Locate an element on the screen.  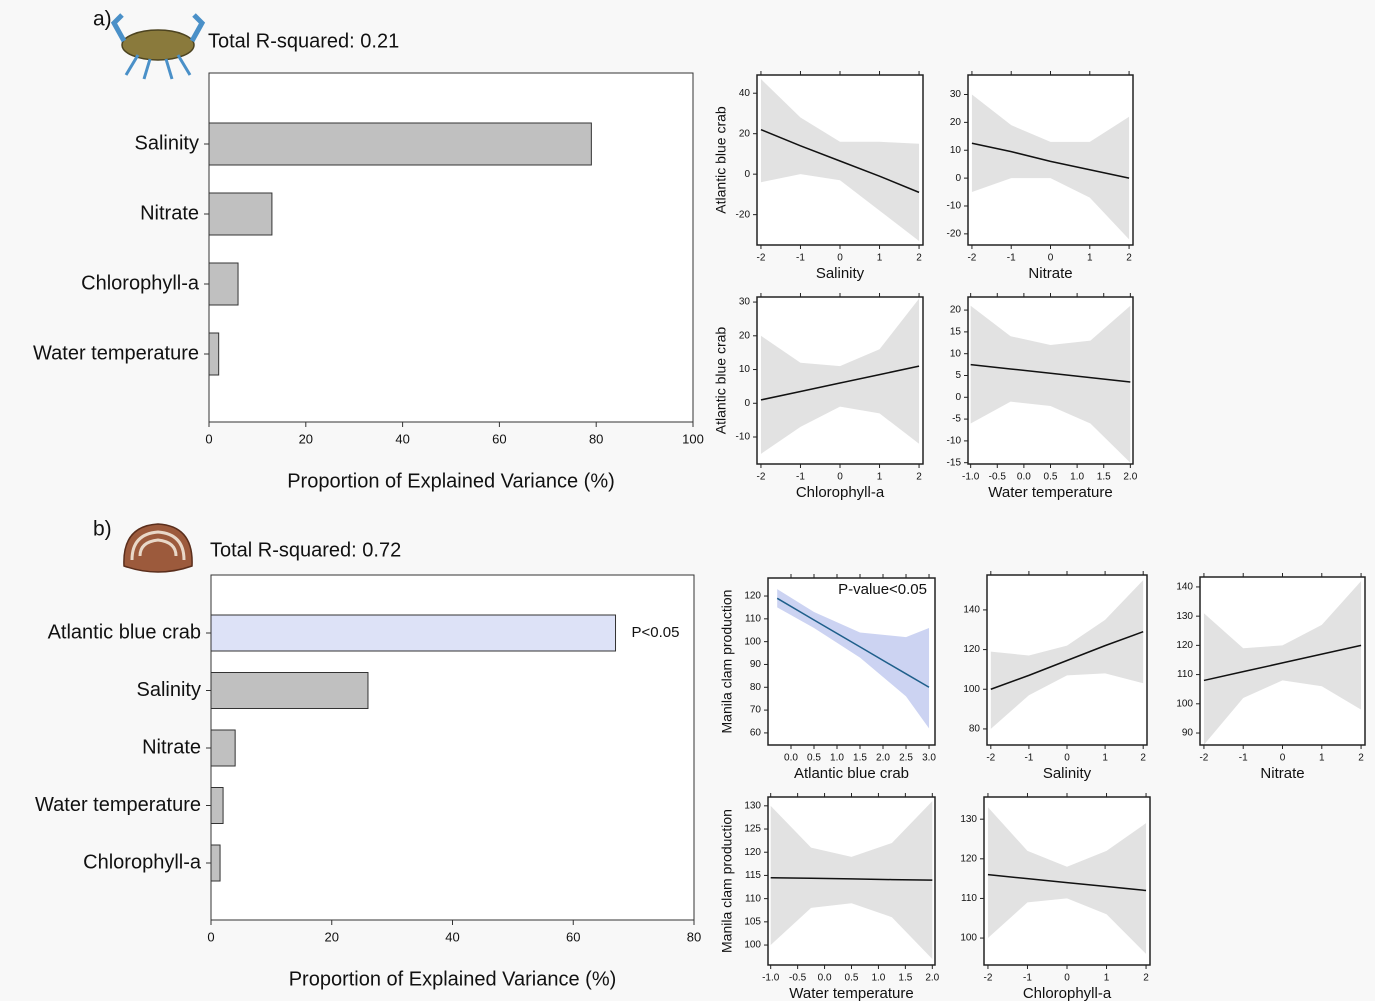
y-tick-label: Water temperature is located at coordinates (118, 805).